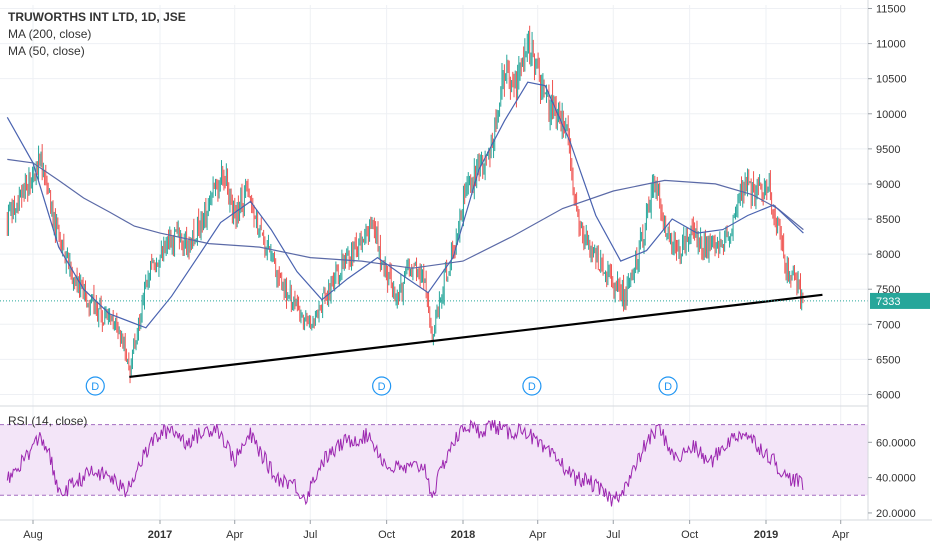 This screenshot has height=555, width=932. Describe the element at coordinates (46, 51) in the screenshot. I see `legend-ma50: MA (50, close)` at that location.